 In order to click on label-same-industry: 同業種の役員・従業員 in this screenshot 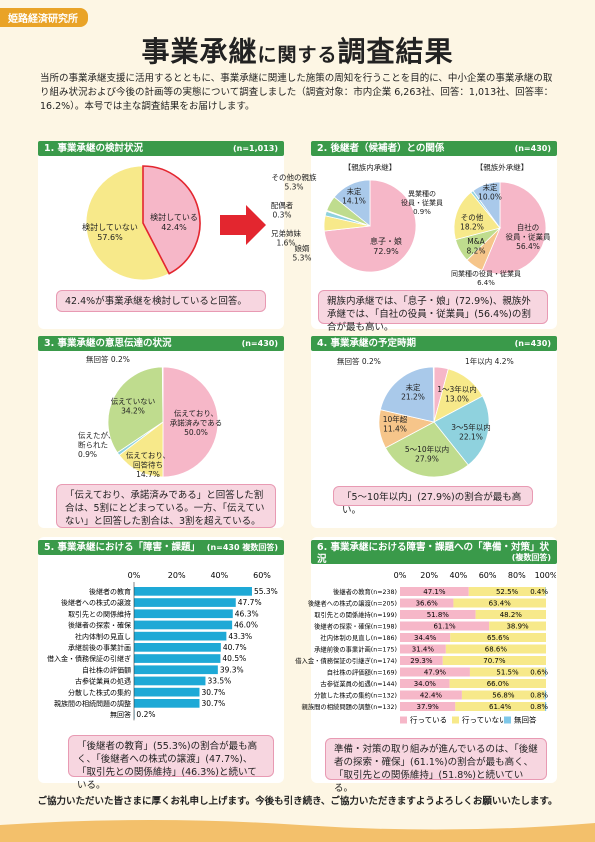, I will do `click(486, 273)`.